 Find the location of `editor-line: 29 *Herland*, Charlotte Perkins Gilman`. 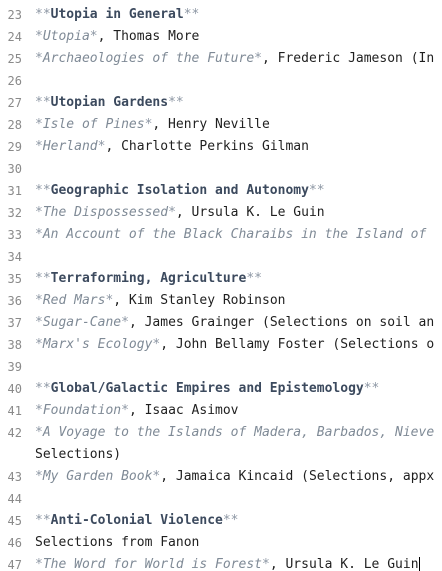

editor-line: 29 *Herland*, Charlotte Perkins Gilman is located at coordinates (221, 147).